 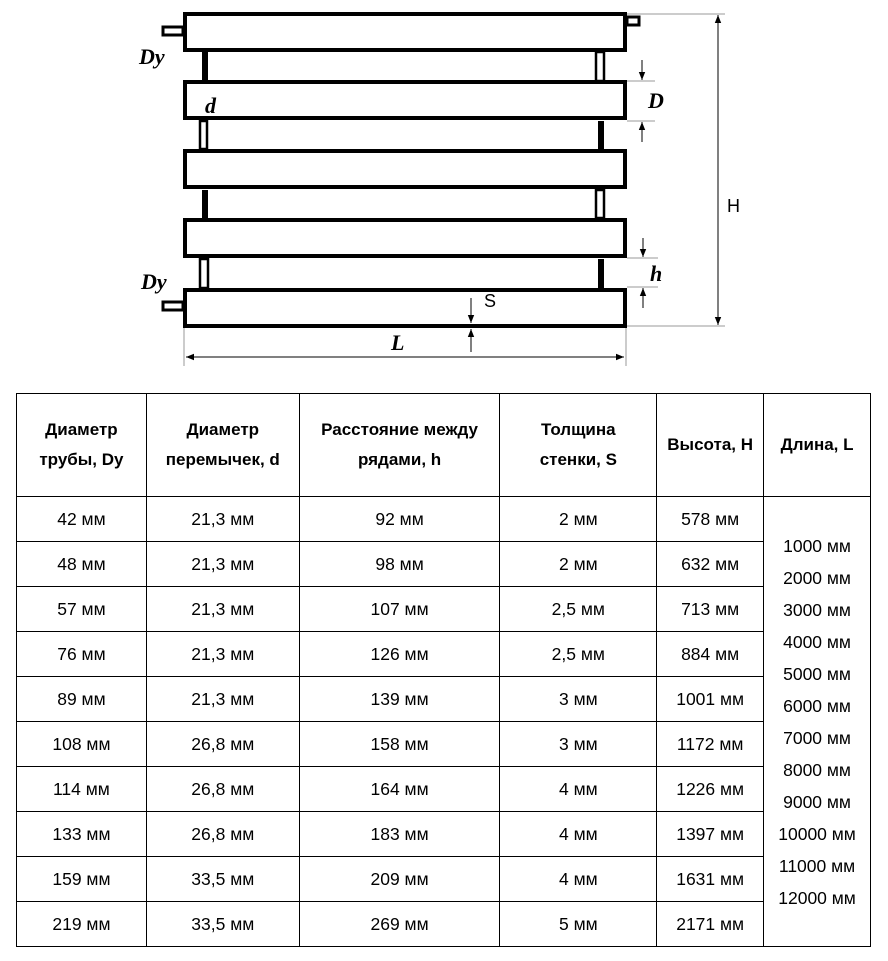 I want to click on column-header-line: стенки, S, so click(x=578, y=459).